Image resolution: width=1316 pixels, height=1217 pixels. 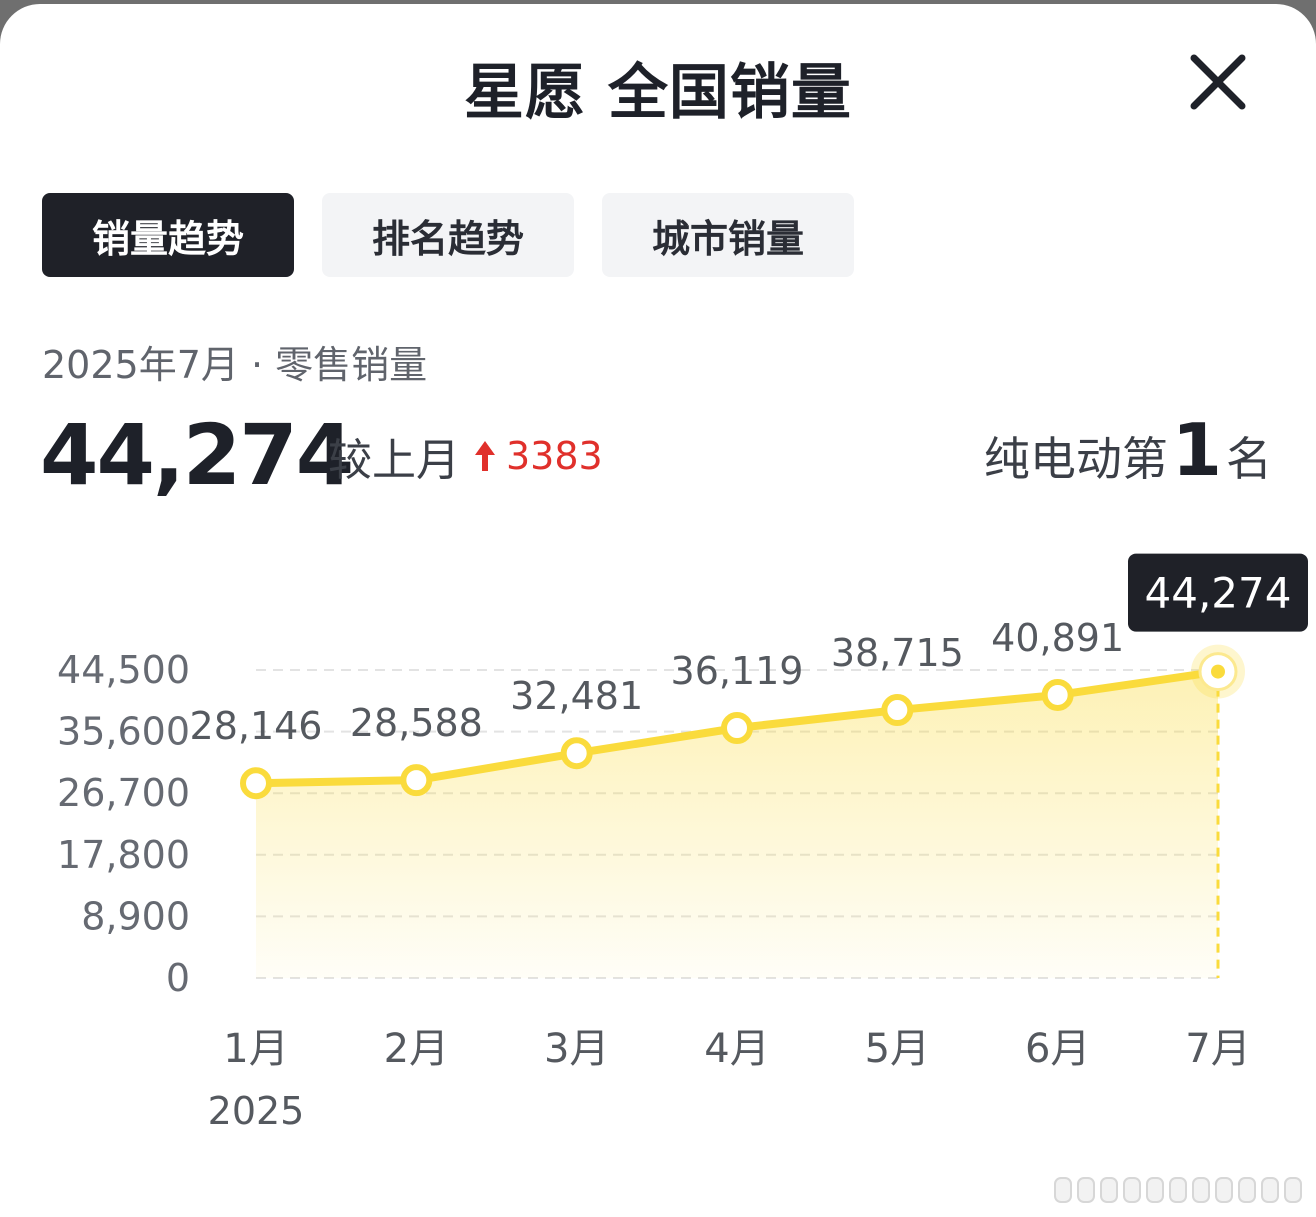 What do you see at coordinates (123, 732) in the screenshot?
I see `y-tick-label: 35,600` at bounding box center [123, 732].